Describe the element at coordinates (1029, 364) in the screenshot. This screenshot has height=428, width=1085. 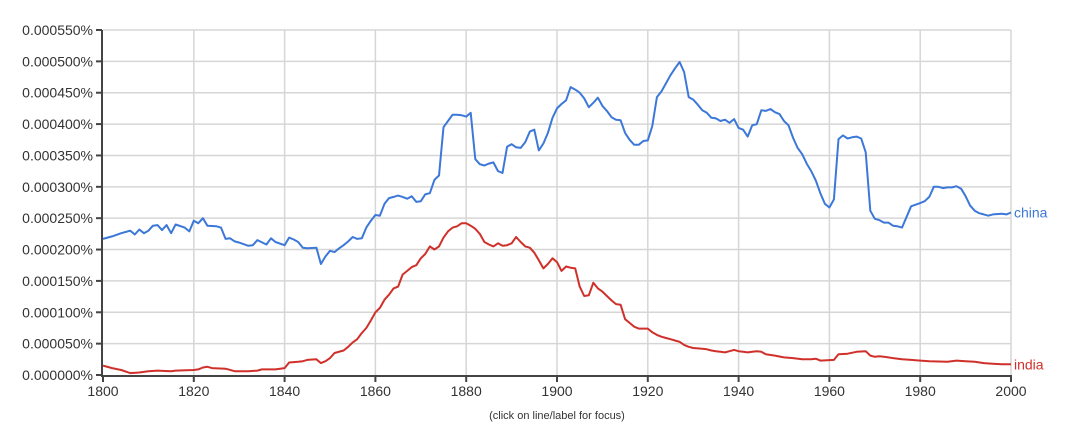
I see `series-label-india: india` at that location.